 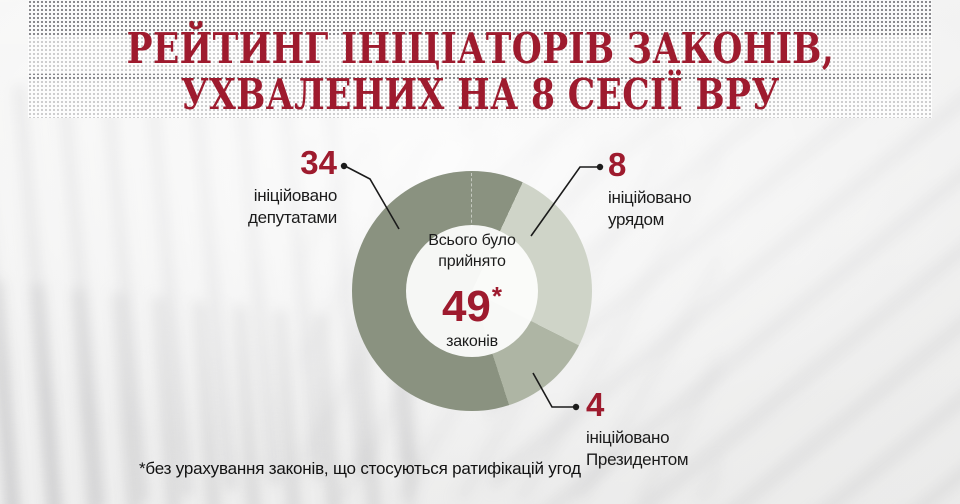 What do you see at coordinates (295, 195) in the screenshot?
I see `deputies-caption-line-1: ініційовано` at bounding box center [295, 195].